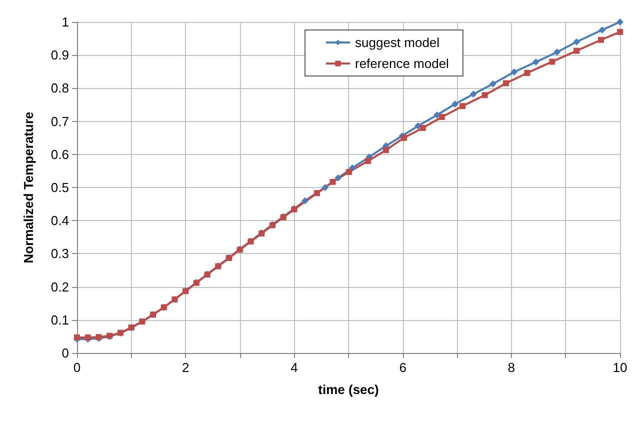 The height and width of the screenshot is (422, 635). I want to click on legend-label: reference model, so click(402, 63).